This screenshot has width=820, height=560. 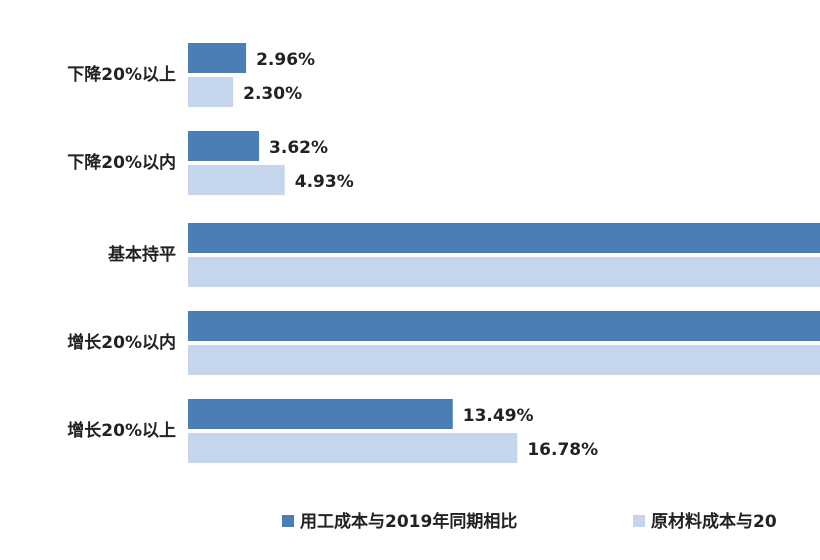 What do you see at coordinates (714, 521) in the screenshot?
I see `legend-label: 原材料成本与20` at bounding box center [714, 521].